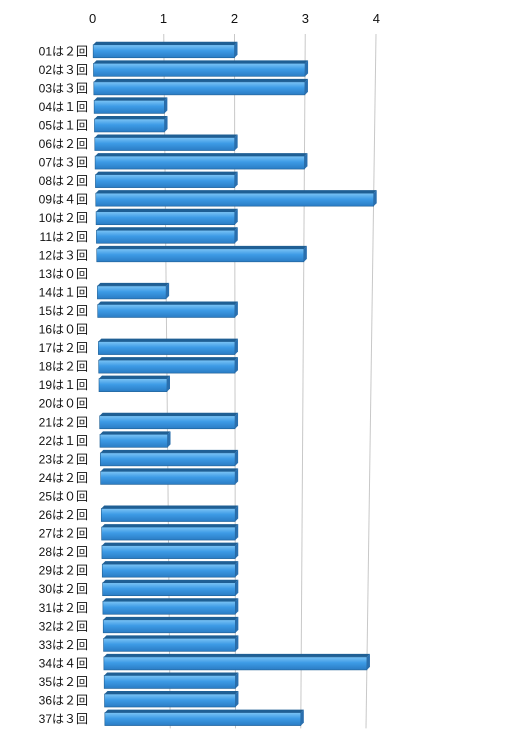 The image size is (531, 744). What do you see at coordinates (63, 255) in the screenshot?
I see `category-label: 12は３回` at bounding box center [63, 255].